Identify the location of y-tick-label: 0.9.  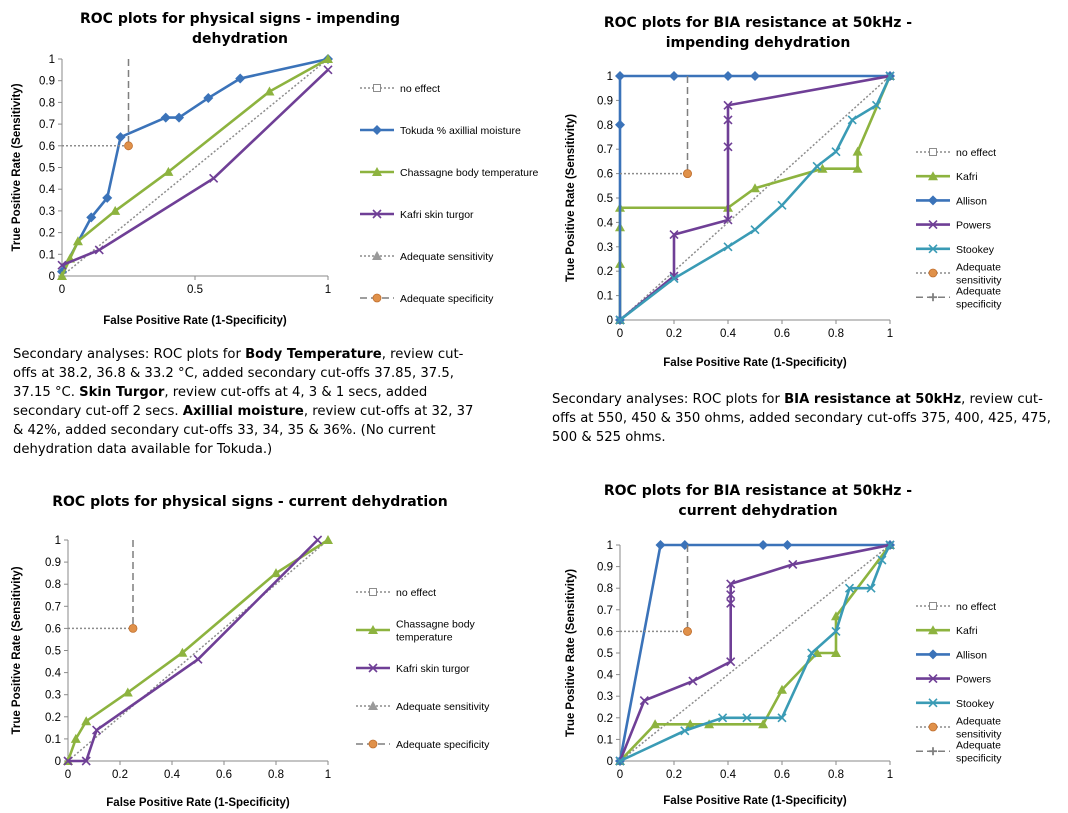
(47, 82).